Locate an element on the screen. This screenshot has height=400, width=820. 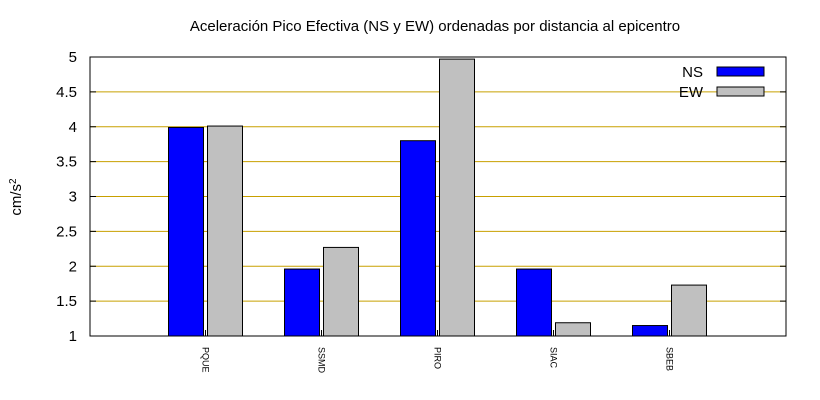
bar-ew-pque is located at coordinates (225, 231).